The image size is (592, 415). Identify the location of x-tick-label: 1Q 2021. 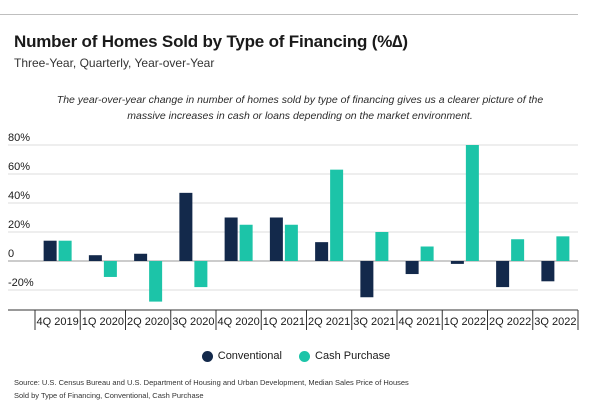
(284, 322).